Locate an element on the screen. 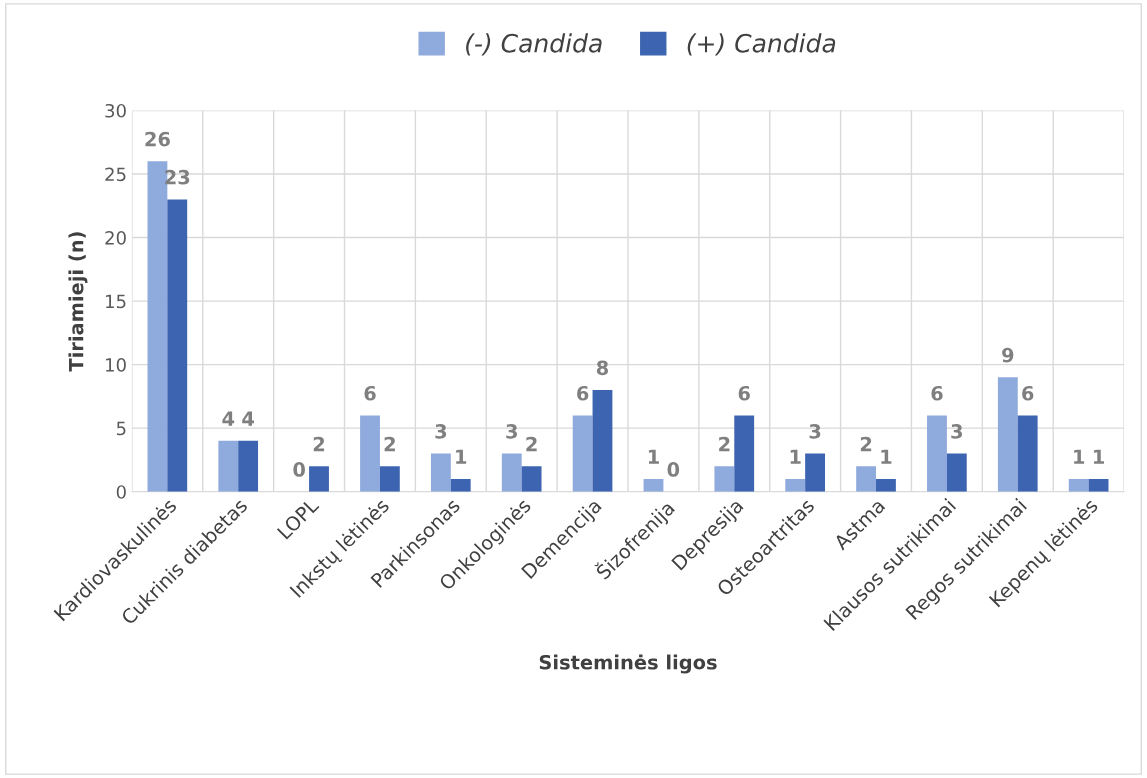 This screenshot has height=778, width=1147. y-tick-label: 5 is located at coordinates (121, 428).